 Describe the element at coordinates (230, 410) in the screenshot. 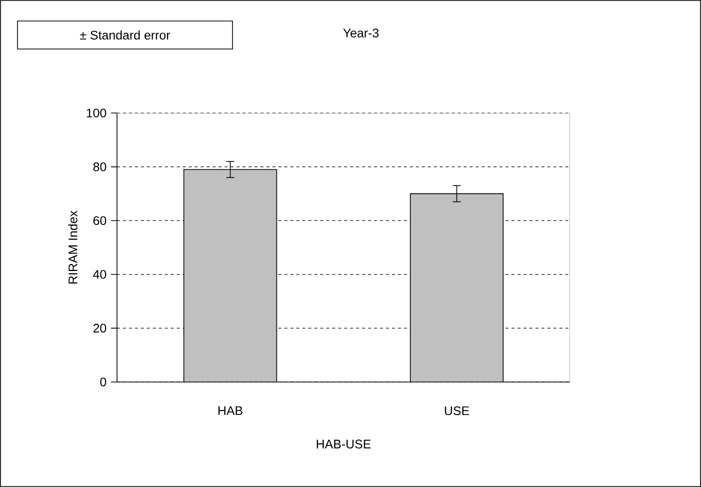

I see `x-tick-label: HAB` at that location.